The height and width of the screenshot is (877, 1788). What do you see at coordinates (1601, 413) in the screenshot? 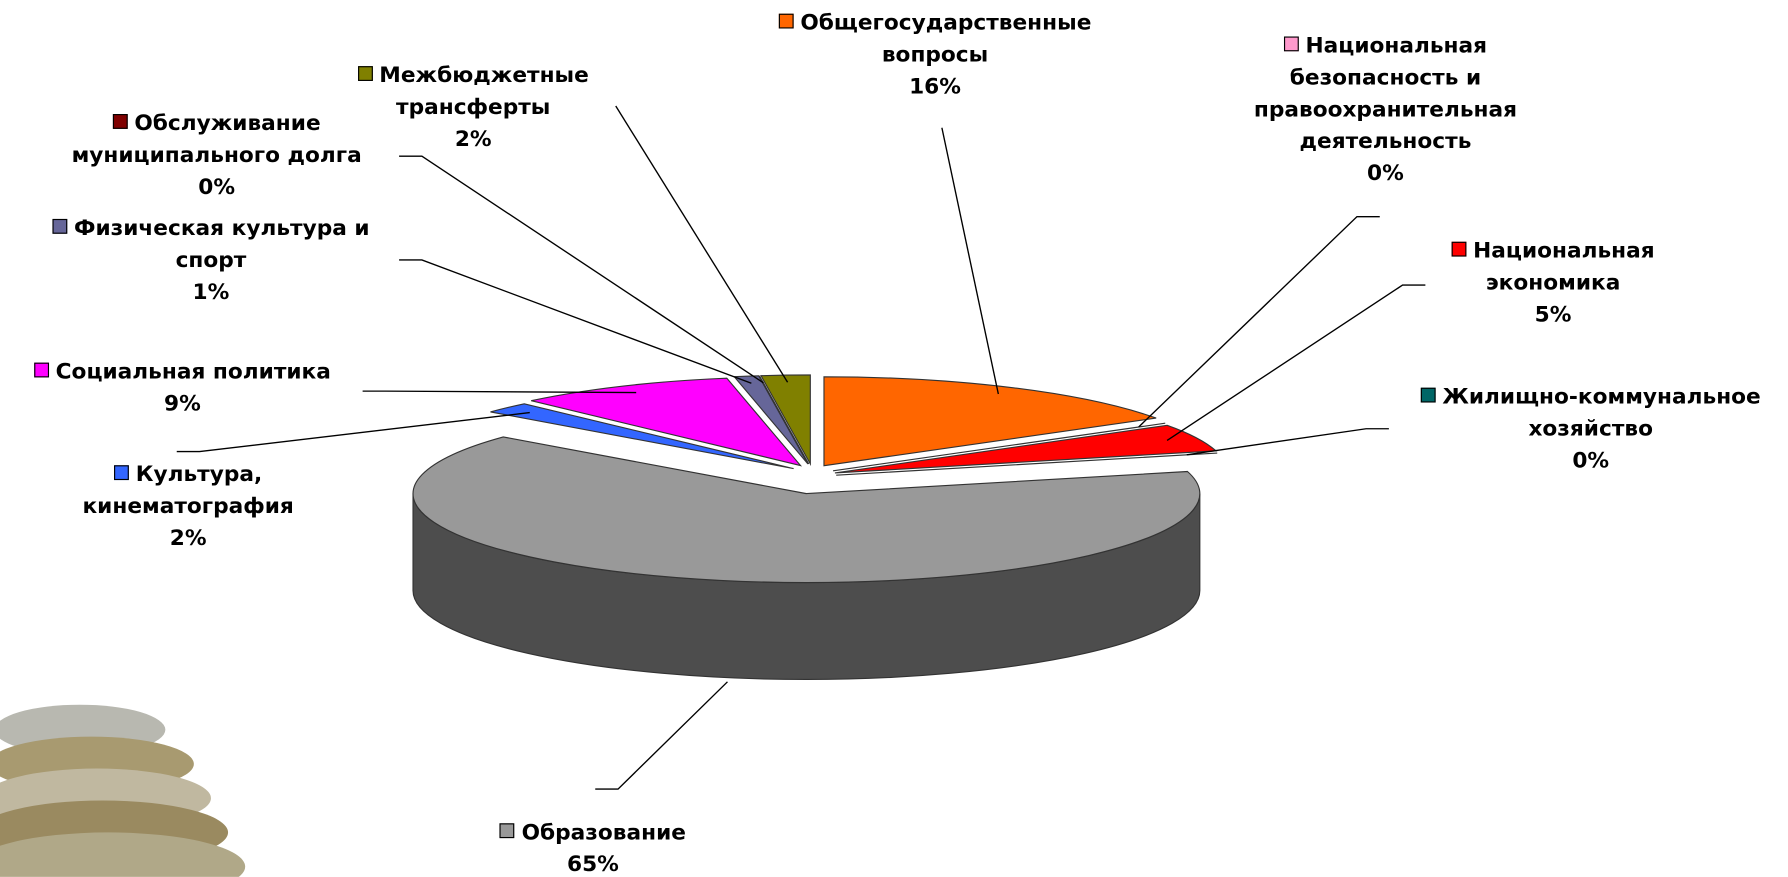
I see `category-label: Жилищно-коммунальное хозяйство` at bounding box center [1601, 413].